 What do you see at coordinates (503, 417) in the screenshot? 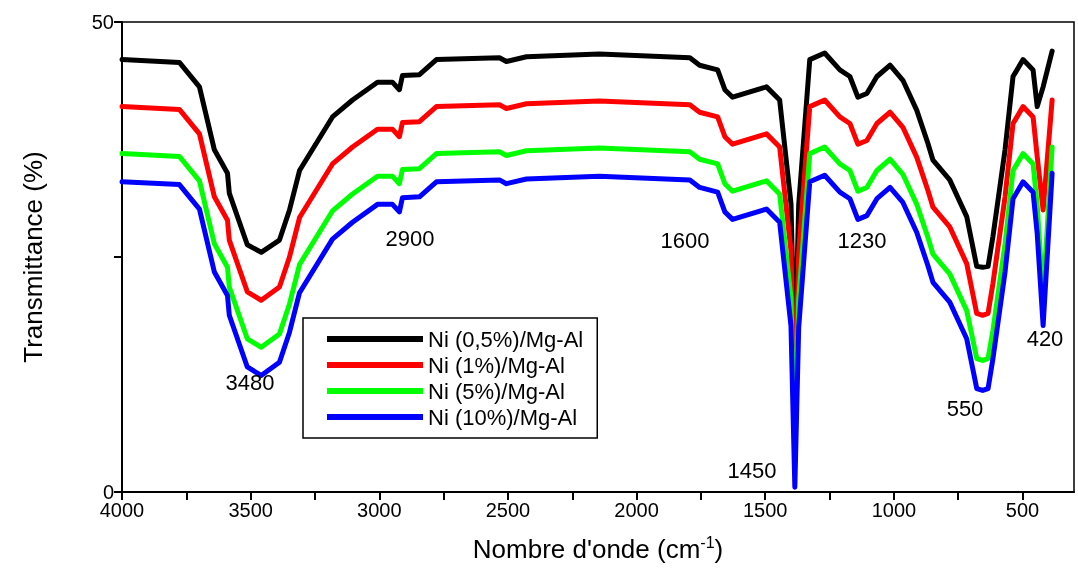
I see `legend-label: Ni (10%)/Mg-Al` at bounding box center [503, 417].